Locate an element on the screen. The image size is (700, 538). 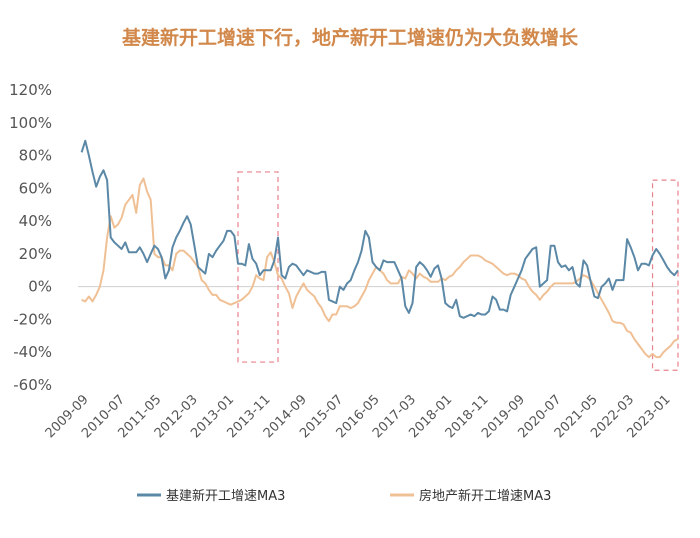
y-tick-label: -20% is located at coordinates (32, 319).